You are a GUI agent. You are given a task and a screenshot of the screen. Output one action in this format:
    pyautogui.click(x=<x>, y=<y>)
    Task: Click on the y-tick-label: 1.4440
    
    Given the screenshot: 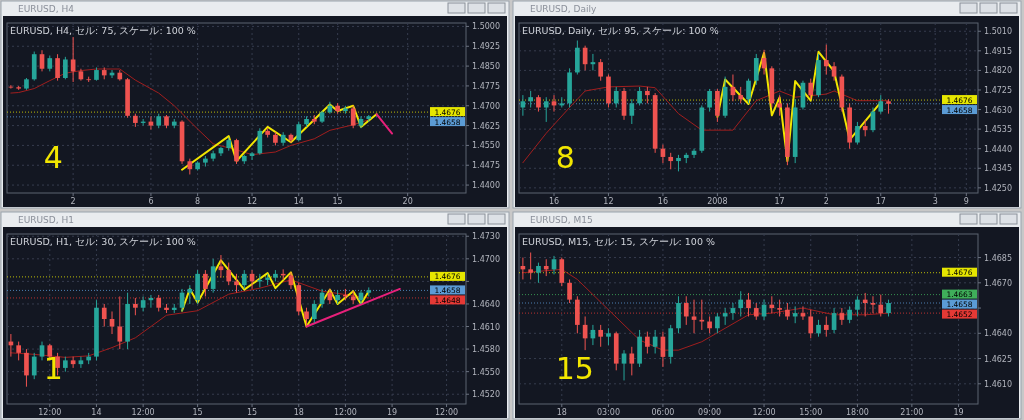 What is the action you would take?
    pyautogui.click(x=998, y=149)
    